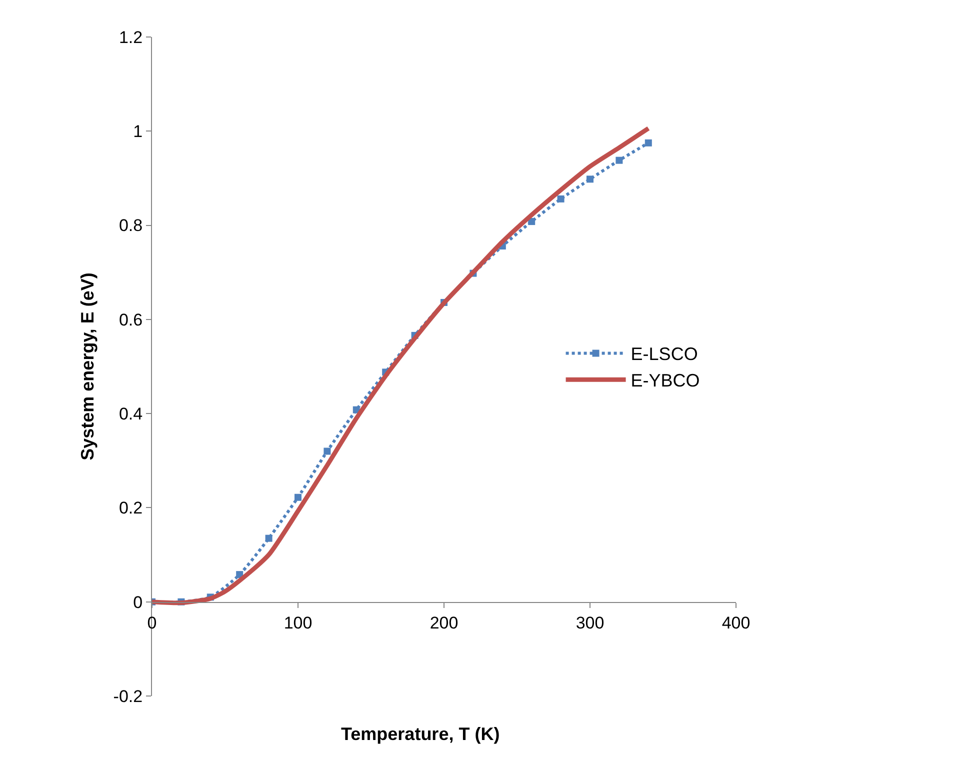 The image size is (972, 763). What do you see at coordinates (665, 380) in the screenshot?
I see `legend-label: E-YBCO` at bounding box center [665, 380].